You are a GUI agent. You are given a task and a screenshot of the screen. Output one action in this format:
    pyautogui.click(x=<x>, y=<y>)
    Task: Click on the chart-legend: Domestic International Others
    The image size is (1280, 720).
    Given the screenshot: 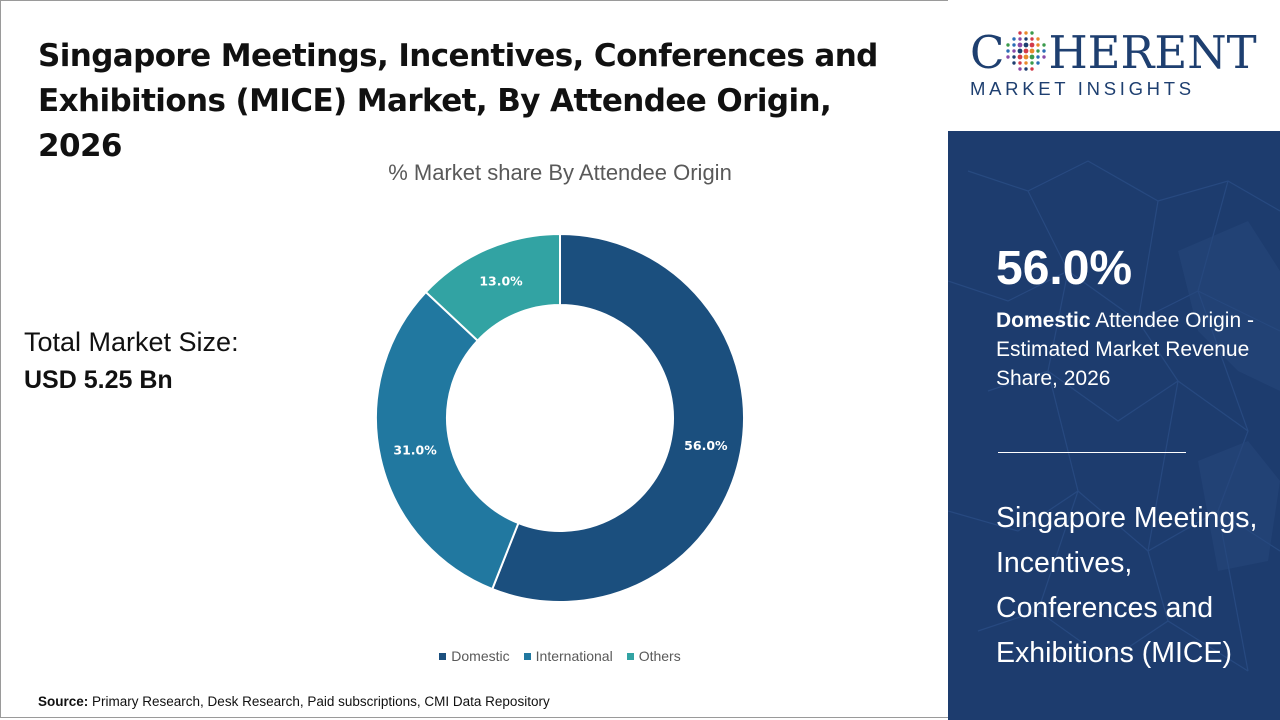 What is the action you would take?
    pyautogui.click(x=560, y=656)
    